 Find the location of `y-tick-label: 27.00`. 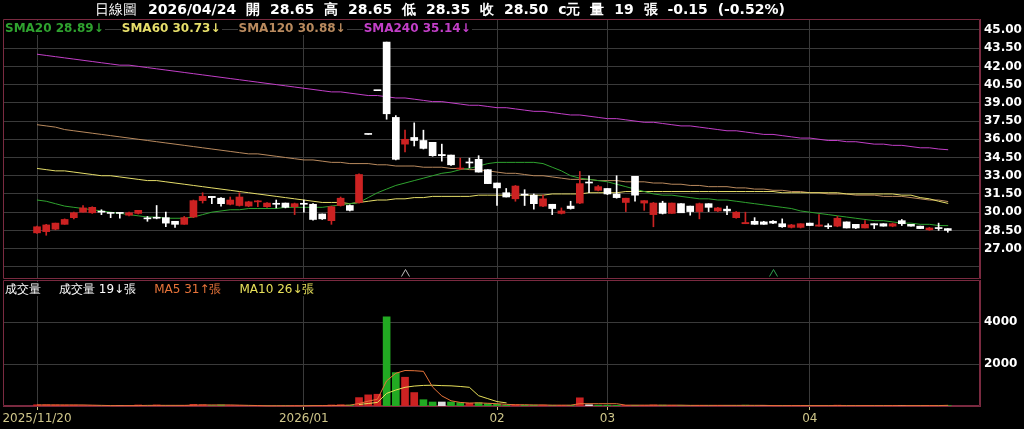

y-tick-label: 27.00 is located at coordinates (1003, 247).